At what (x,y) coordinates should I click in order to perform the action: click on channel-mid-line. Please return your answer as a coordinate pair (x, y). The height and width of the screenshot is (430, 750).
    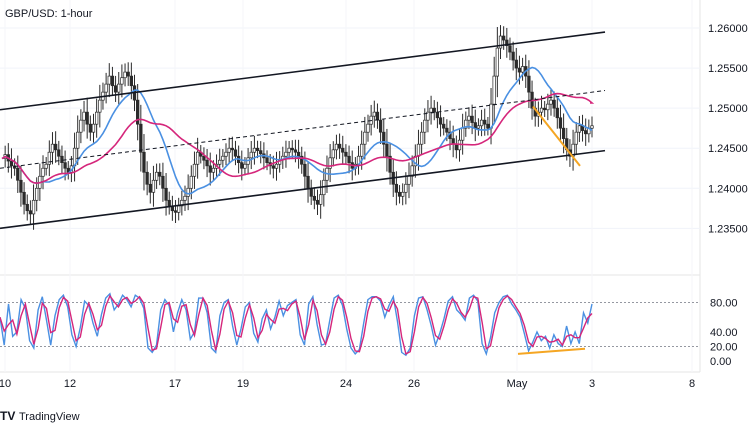
    Looking at the image, I should click on (303, 129).